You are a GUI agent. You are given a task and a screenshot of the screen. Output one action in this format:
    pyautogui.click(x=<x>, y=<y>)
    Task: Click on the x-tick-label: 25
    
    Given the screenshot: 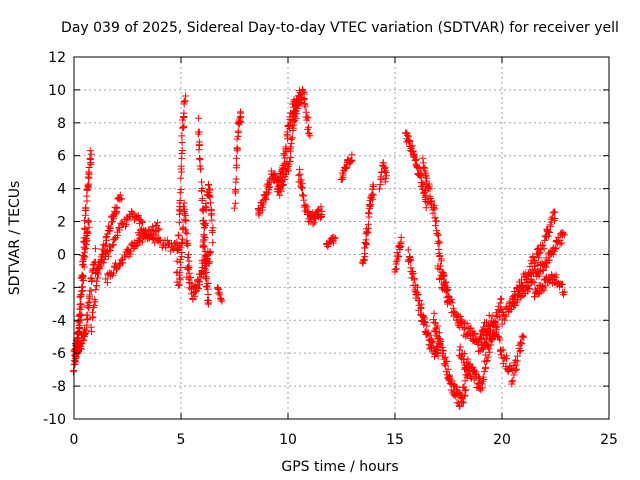 What is the action you would take?
    pyautogui.click(x=609, y=440)
    